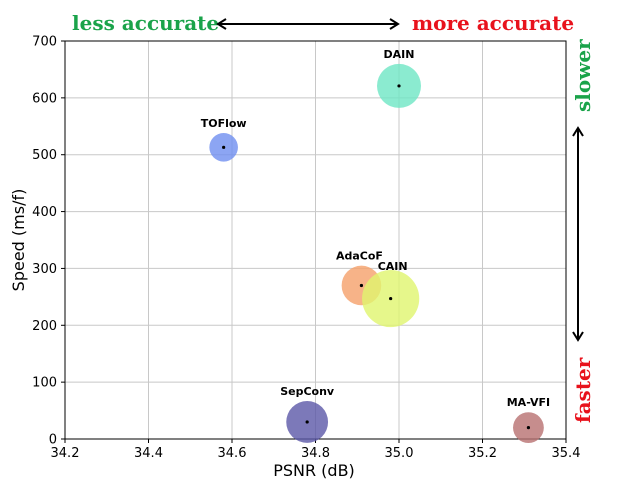  I want to click on slower-label: slower, so click(583, 75).